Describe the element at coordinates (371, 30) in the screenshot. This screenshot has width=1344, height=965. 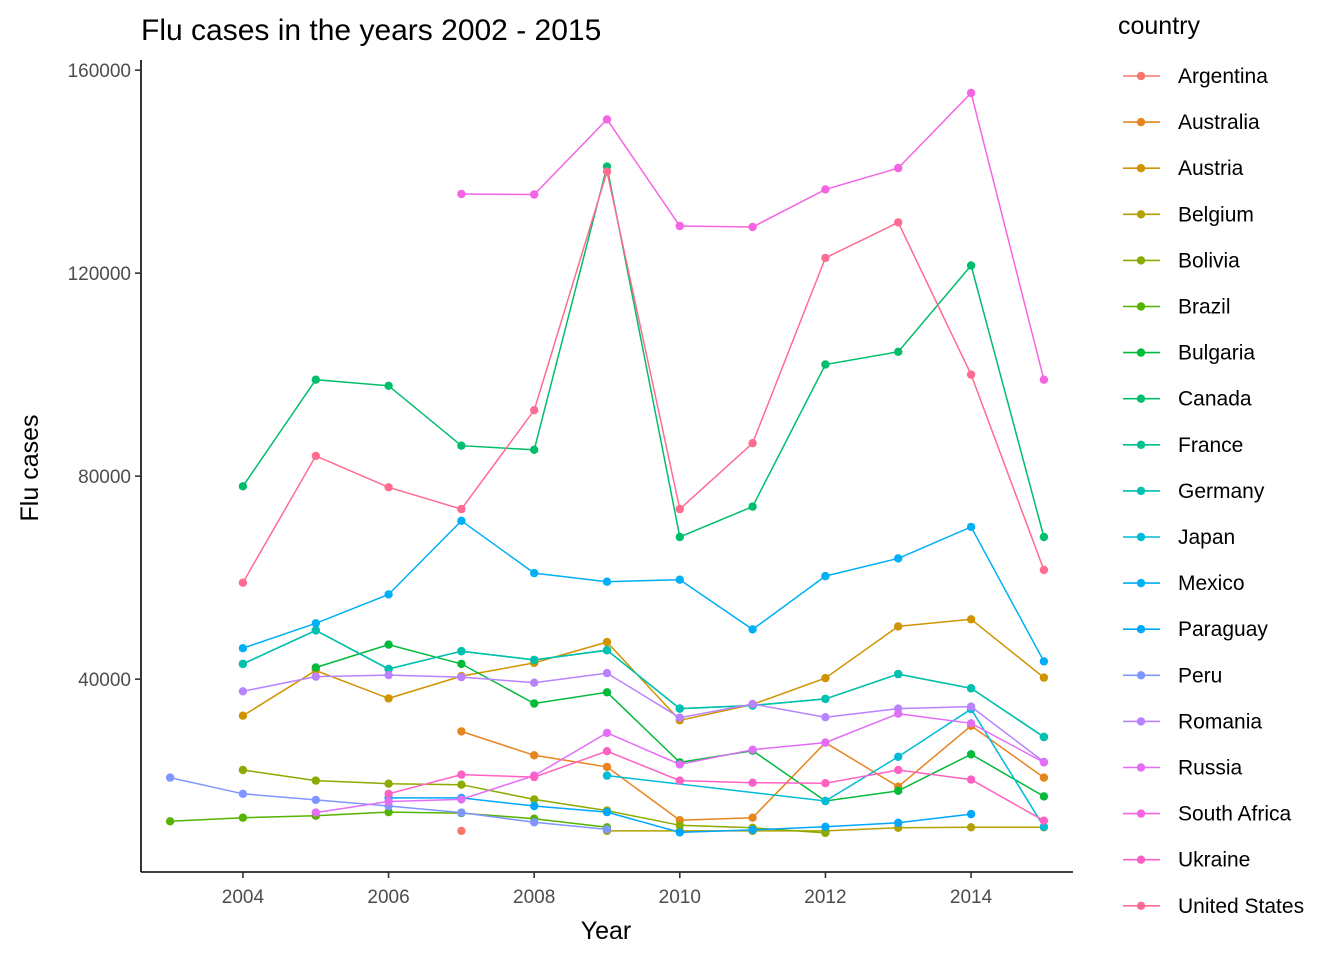
I see `chart-title: Flu cases in the years 2002 - 2015` at that location.